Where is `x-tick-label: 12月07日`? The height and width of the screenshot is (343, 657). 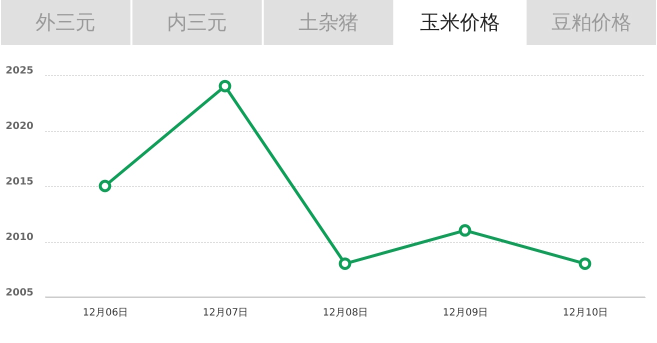
x-tick-label: 12月07日 is located at coordinates (225, 313).